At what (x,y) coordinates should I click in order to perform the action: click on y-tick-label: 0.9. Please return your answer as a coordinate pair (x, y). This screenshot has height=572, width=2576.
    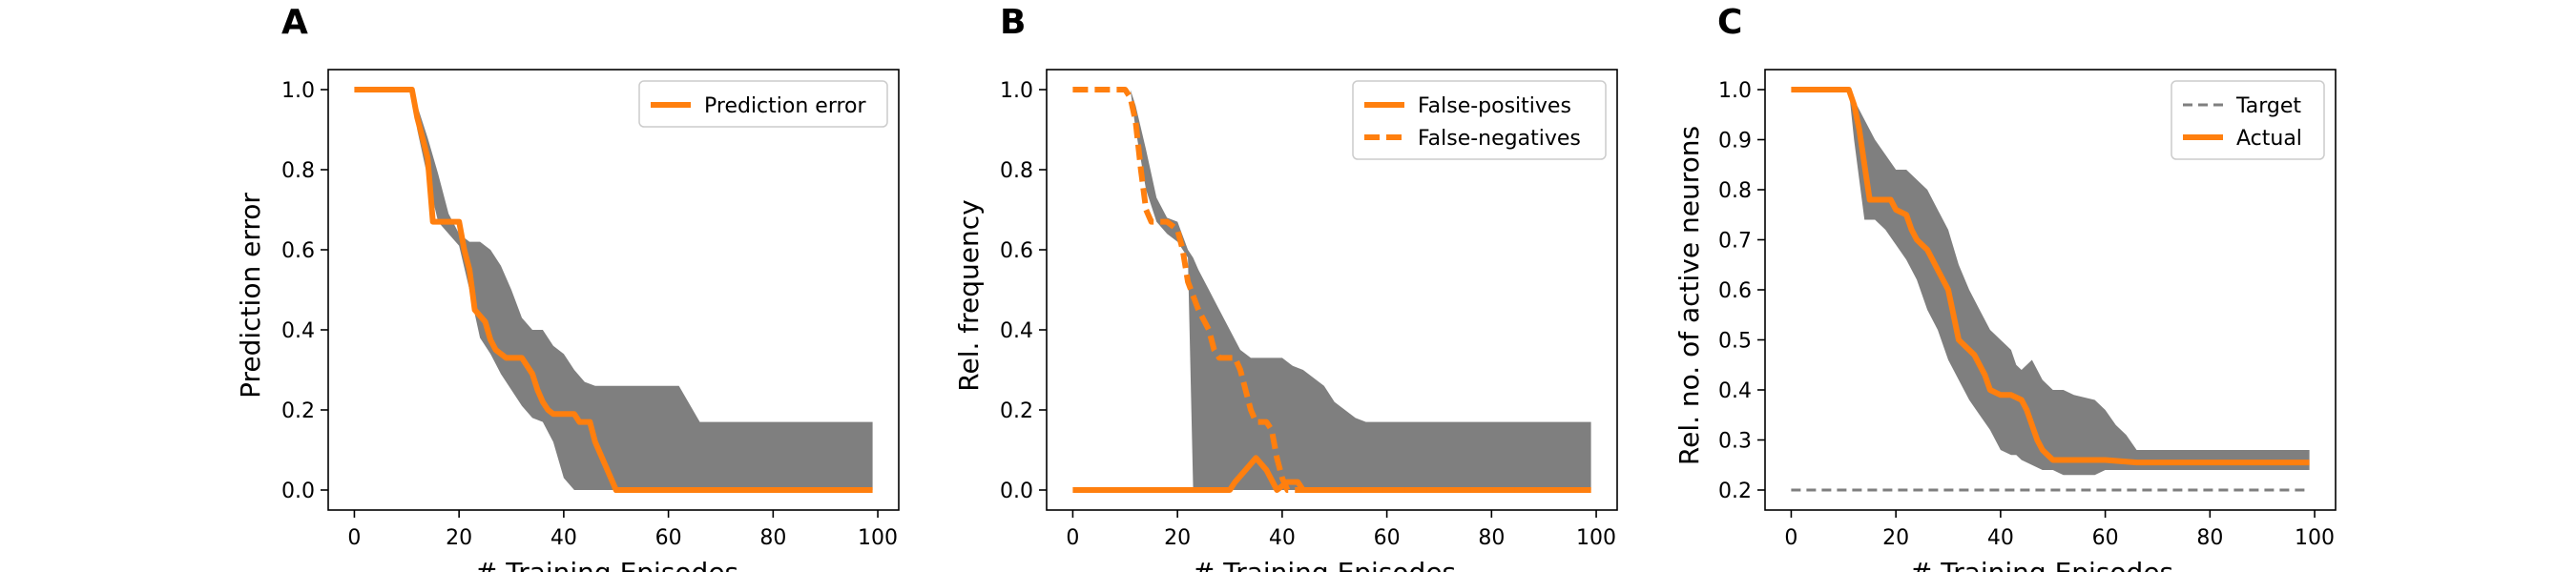
    Looking at the image, I should click on (1735, 142).